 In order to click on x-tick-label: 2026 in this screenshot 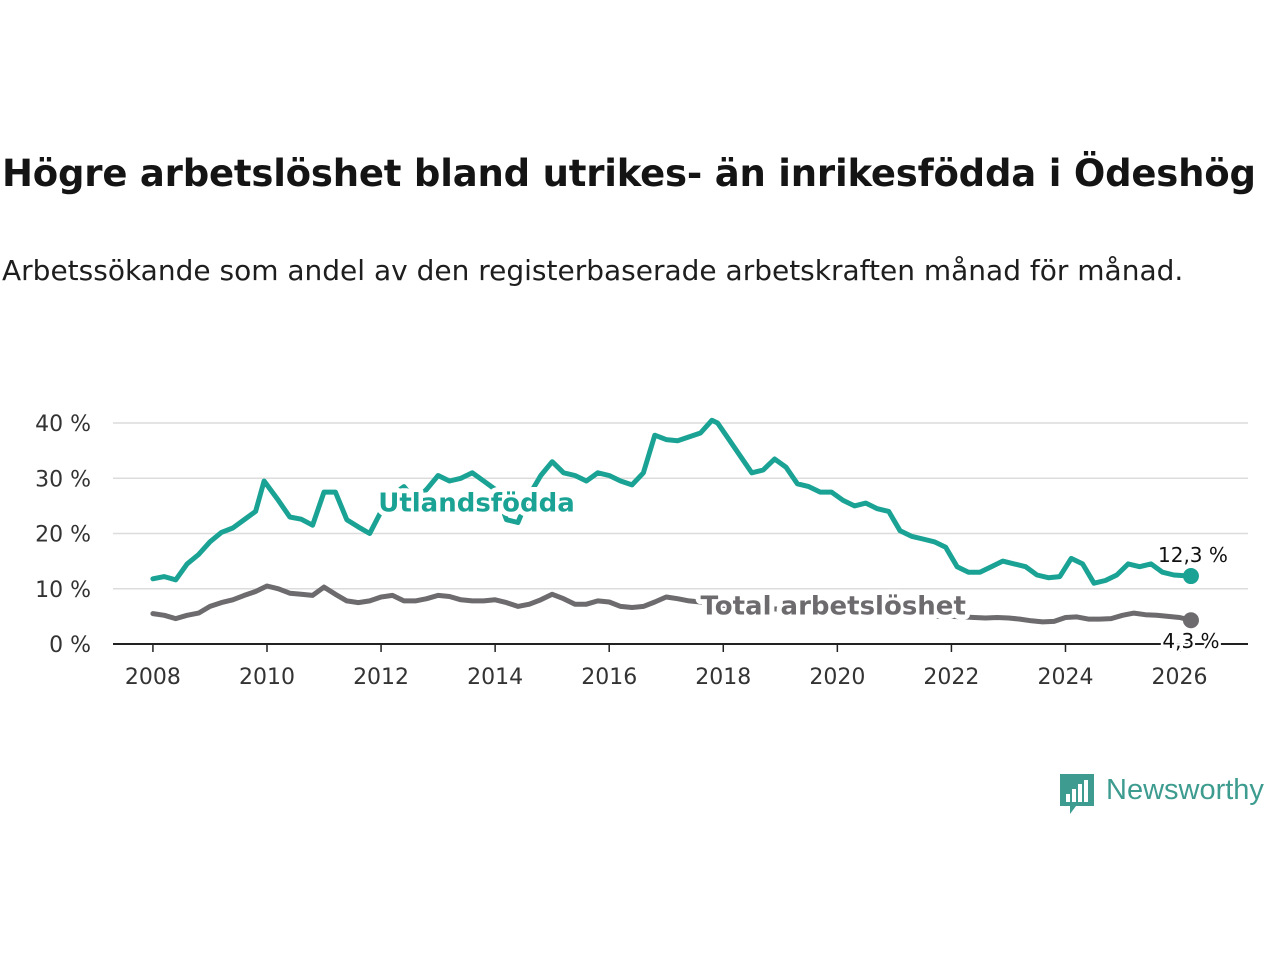, I will do `click(1180, 677)`.